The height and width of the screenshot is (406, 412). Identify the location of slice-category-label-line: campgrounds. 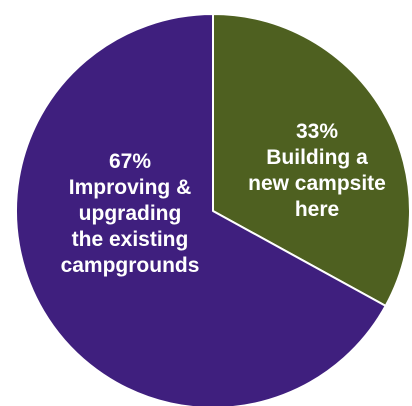
(130, 265).